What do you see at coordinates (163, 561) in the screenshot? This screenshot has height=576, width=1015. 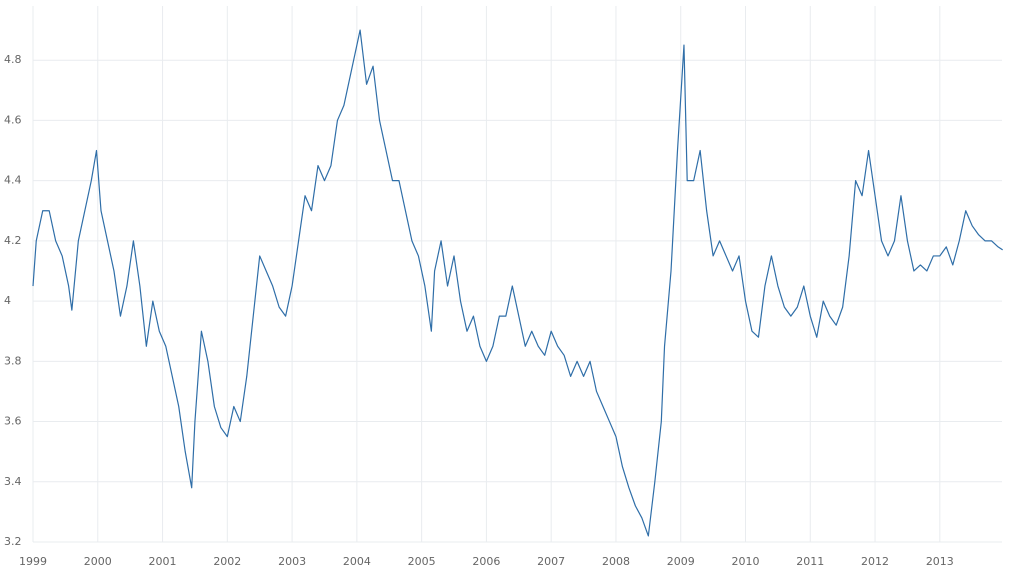 I see `x-tick-label: 2001` at bounding box center [163, 561].